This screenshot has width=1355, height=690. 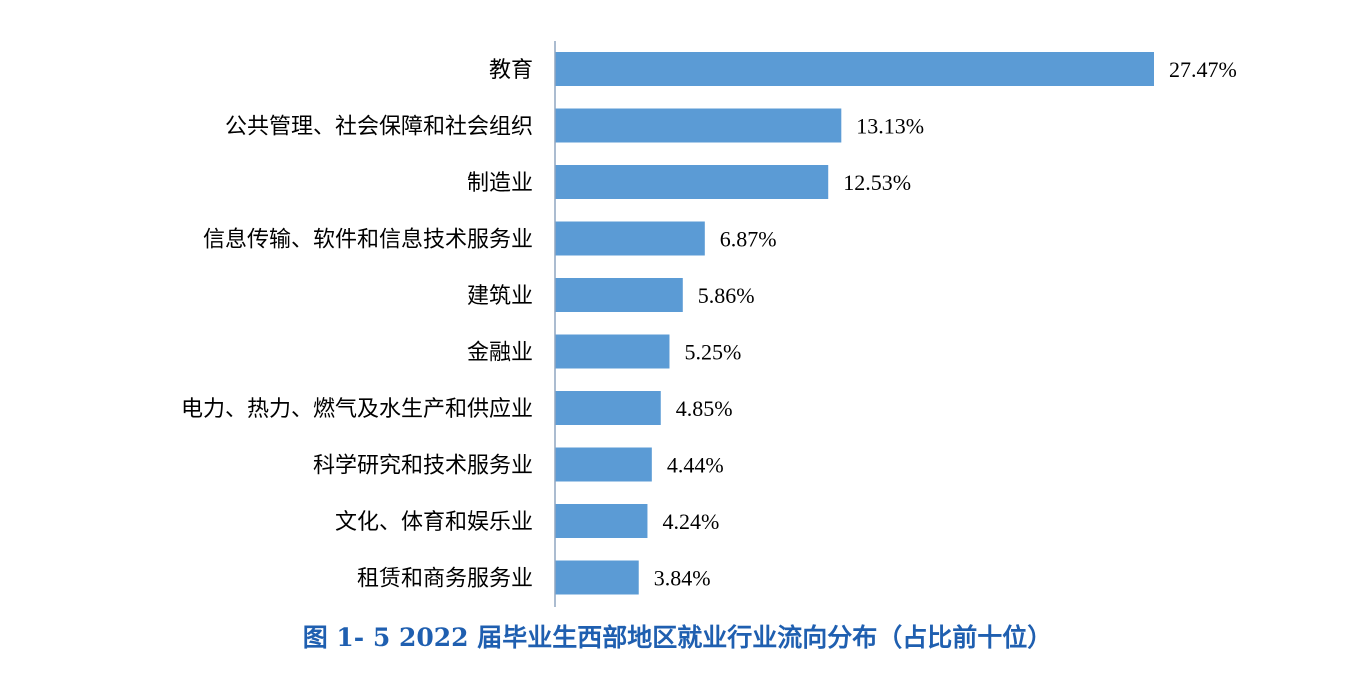 I want to click on value-label: 6.87%, so click(x=748, y=239).